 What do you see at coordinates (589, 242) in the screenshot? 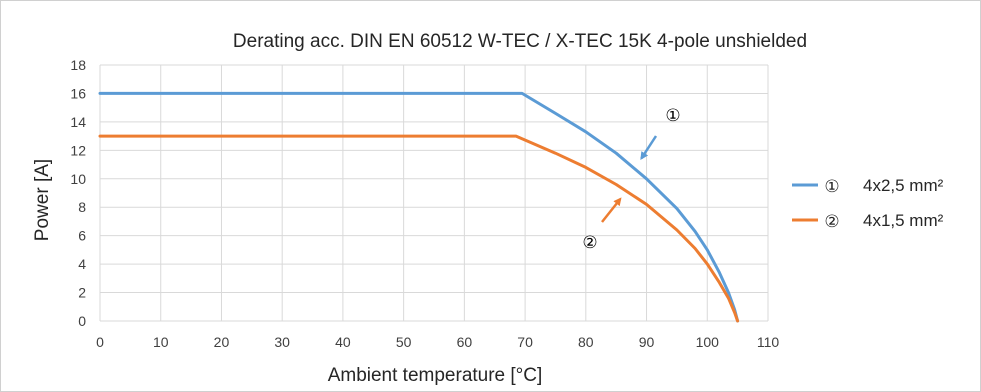
I see `callout-label-2: ②` at bounding box center [589, 242].